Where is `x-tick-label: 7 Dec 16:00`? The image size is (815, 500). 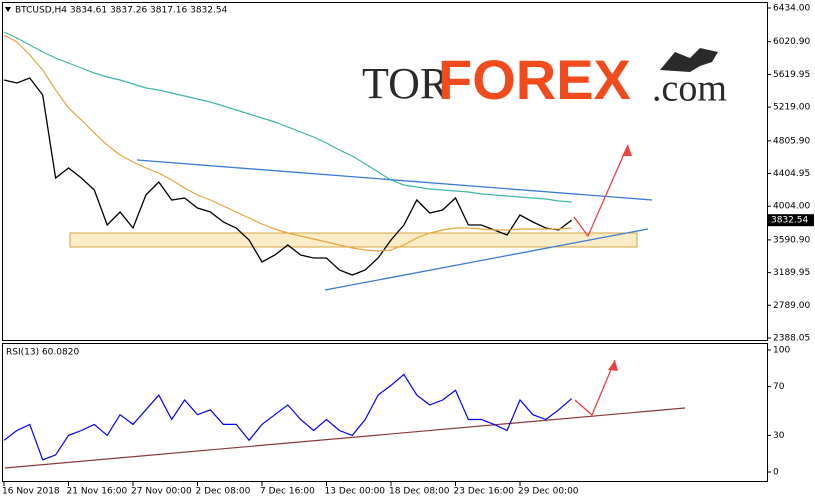 x-tick-label: 7 Dec 16:00 is located at coordinates (287, 492).